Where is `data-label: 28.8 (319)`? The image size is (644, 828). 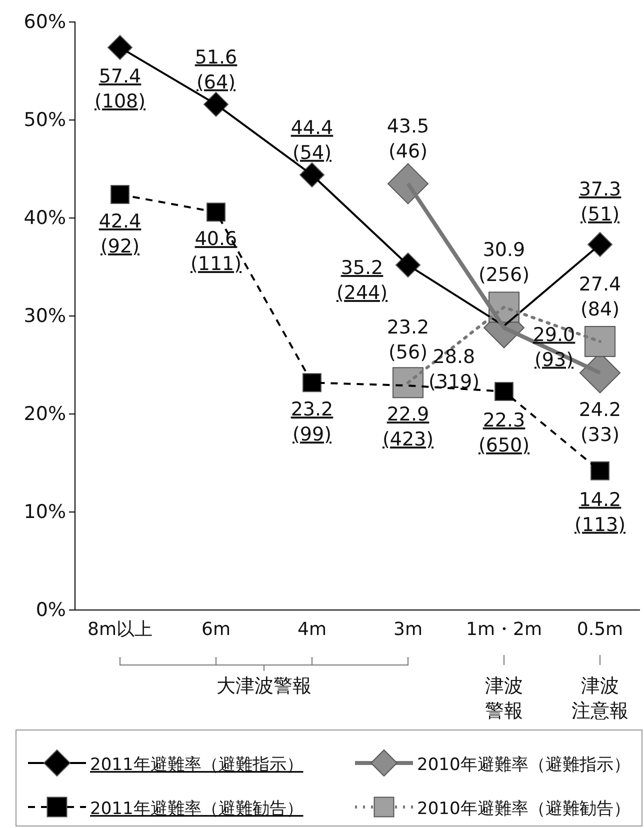 data-label: 28.8 (319) is located at coordinates (454, 369).